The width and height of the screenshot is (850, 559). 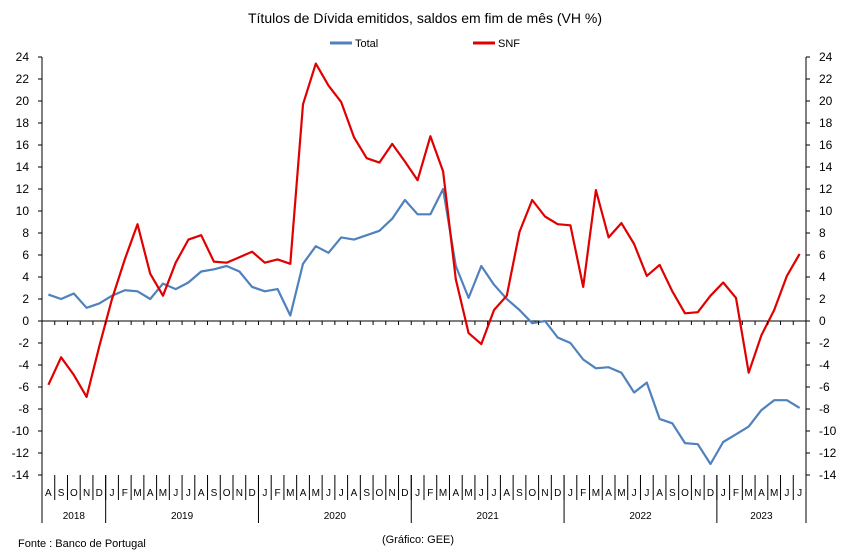 What do you see at coordinates (23, 57) in the screenshot?
I see `y-tick-label-left: 24` at bounding box center [23, 57].